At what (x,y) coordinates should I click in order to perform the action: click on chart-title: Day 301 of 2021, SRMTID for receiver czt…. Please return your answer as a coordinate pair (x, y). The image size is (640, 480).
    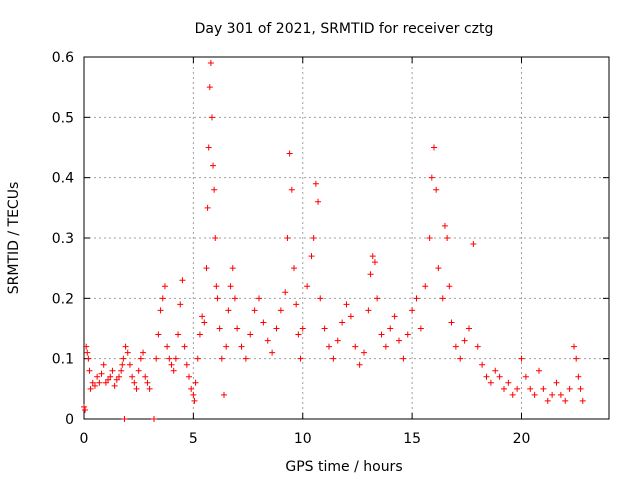
    Looking at the image, I should click on (344, 29).